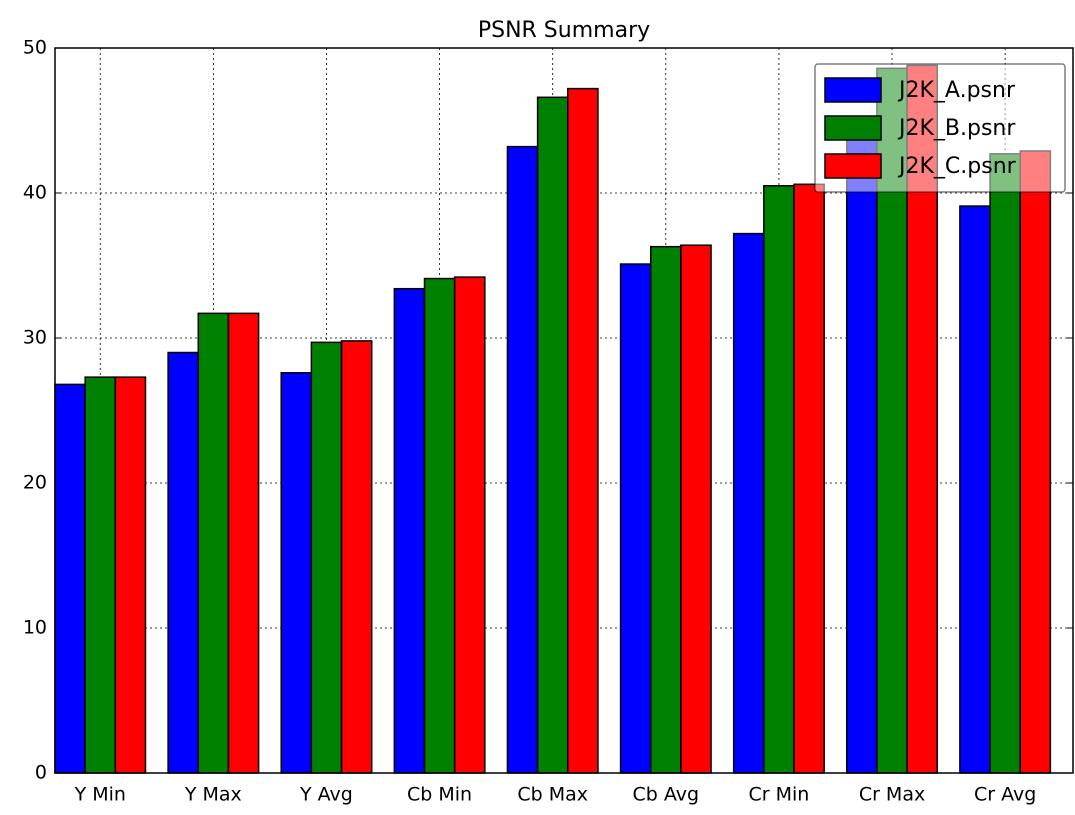  I want to click on legend-label: J2K_C.psnr, so click(957, 166).